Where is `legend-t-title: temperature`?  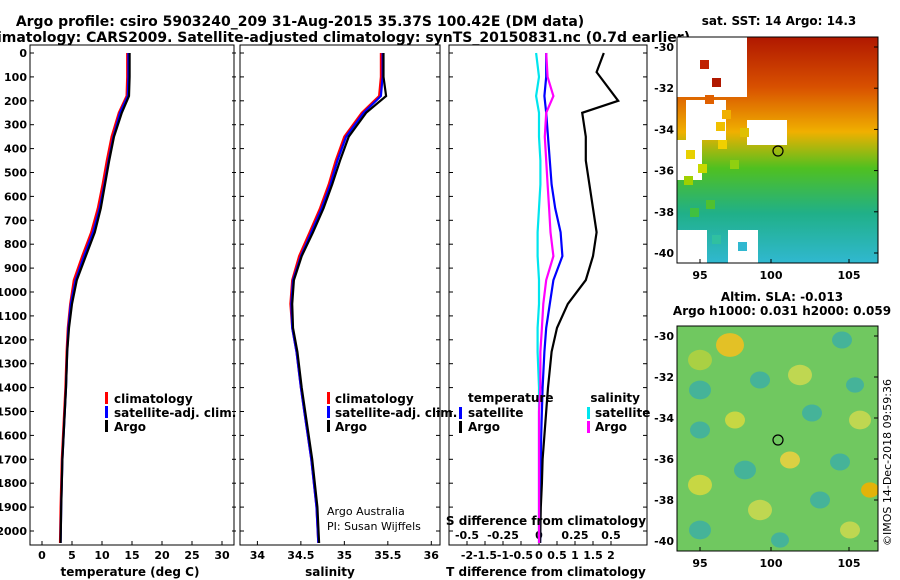 legend-t-title: temperature is located at coordinates (510, 398).